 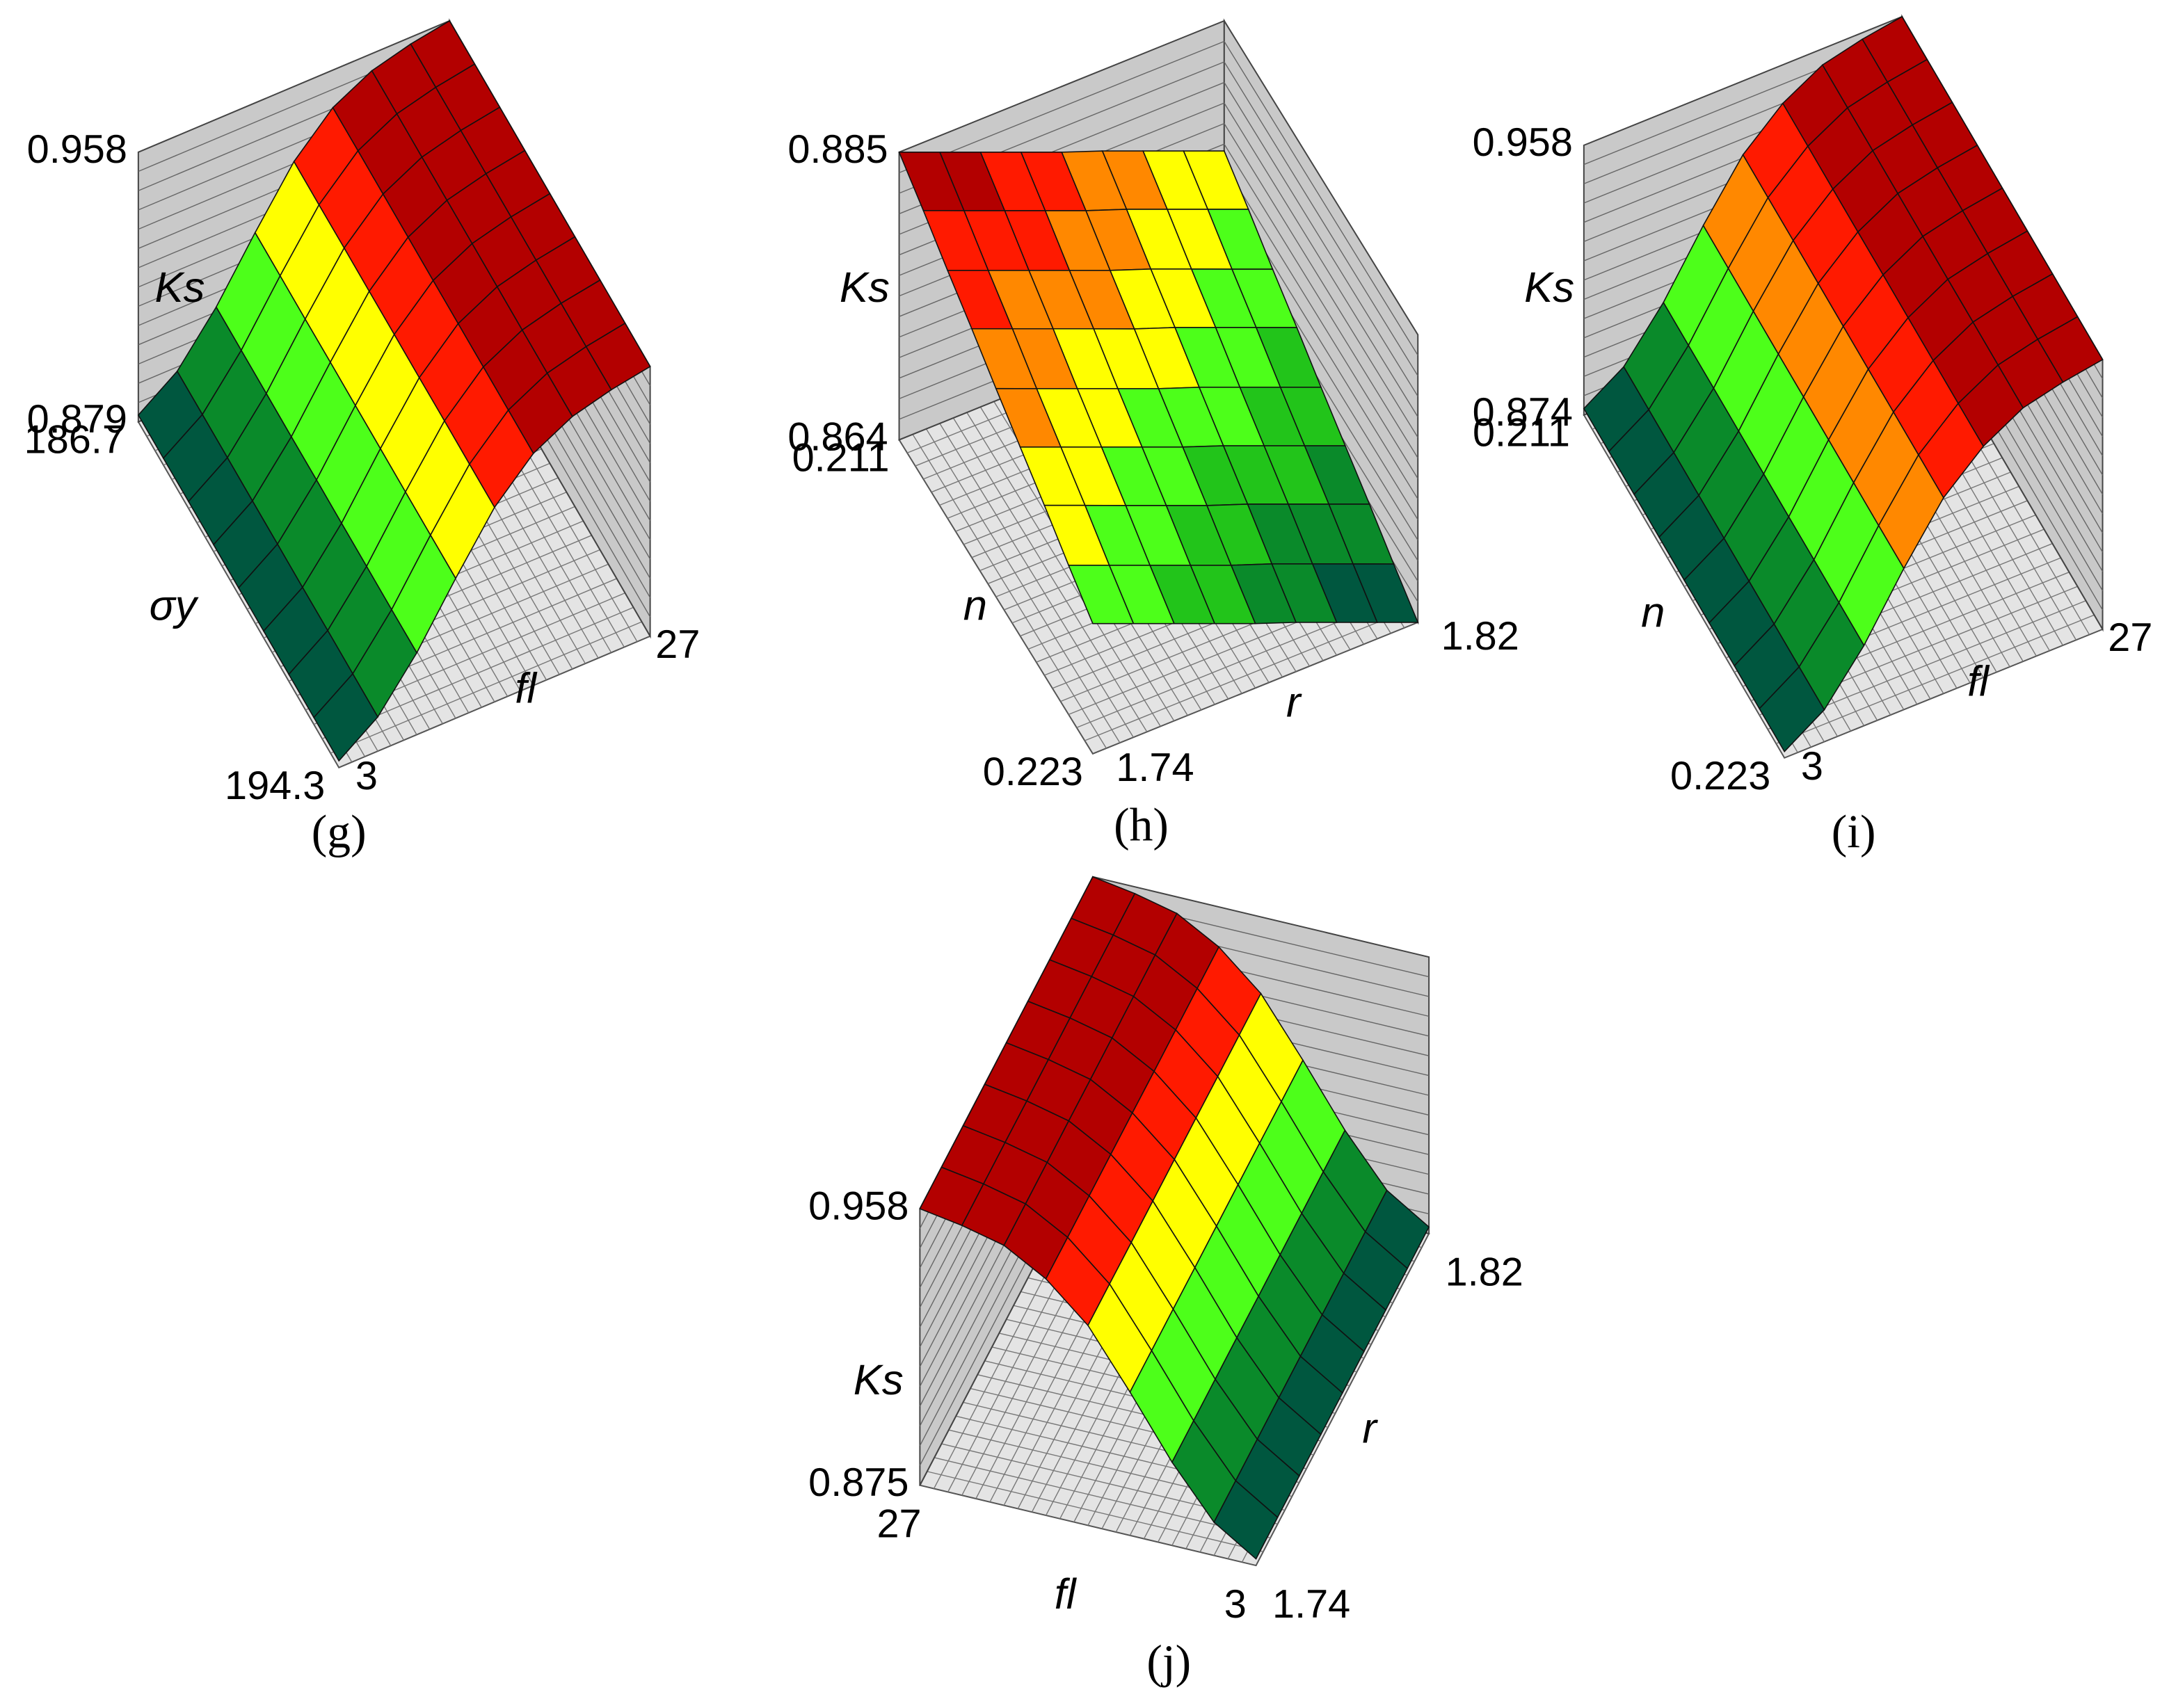 I want to click on x-tick-label: 186.7, so click(x=74, y=440).